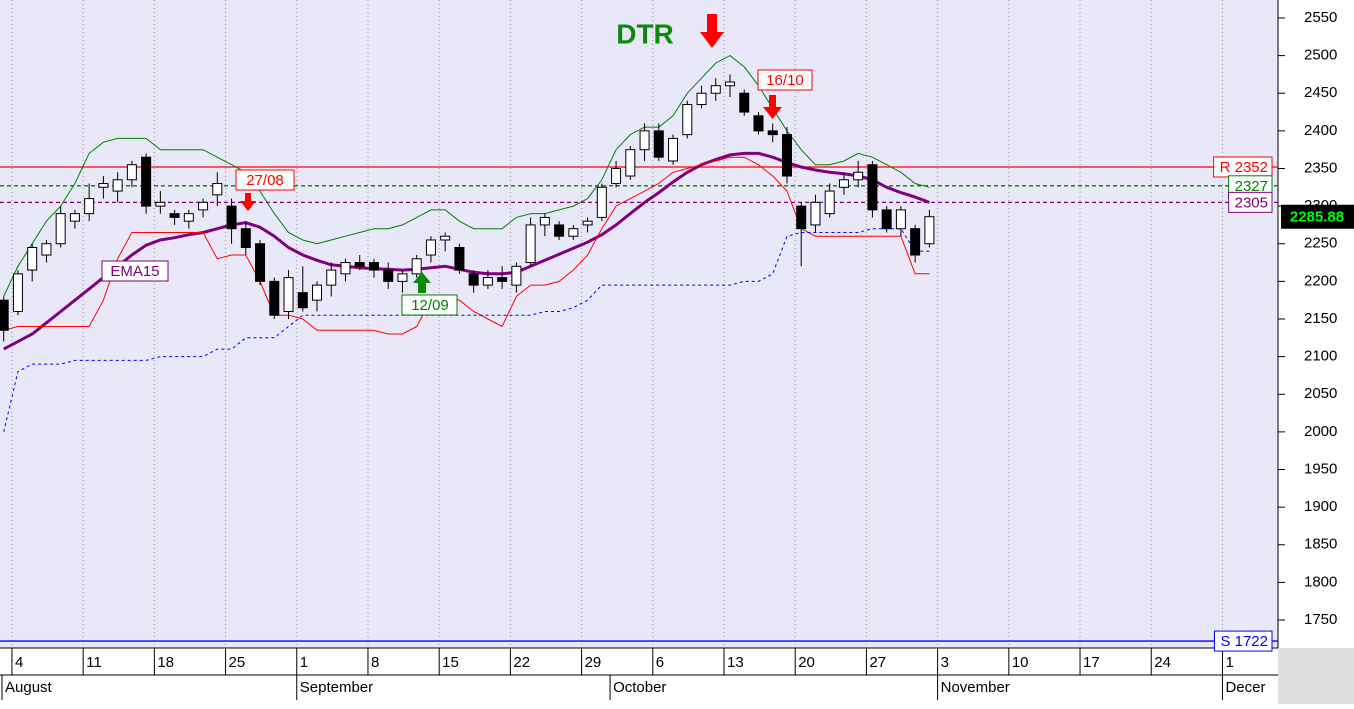 The height and width of the screenshot is (709, 1354). What do you see at coordinates (1320, 243) in the screenshot?
I see `y-tick-label: 2250` at bounding box center [1320, 243].